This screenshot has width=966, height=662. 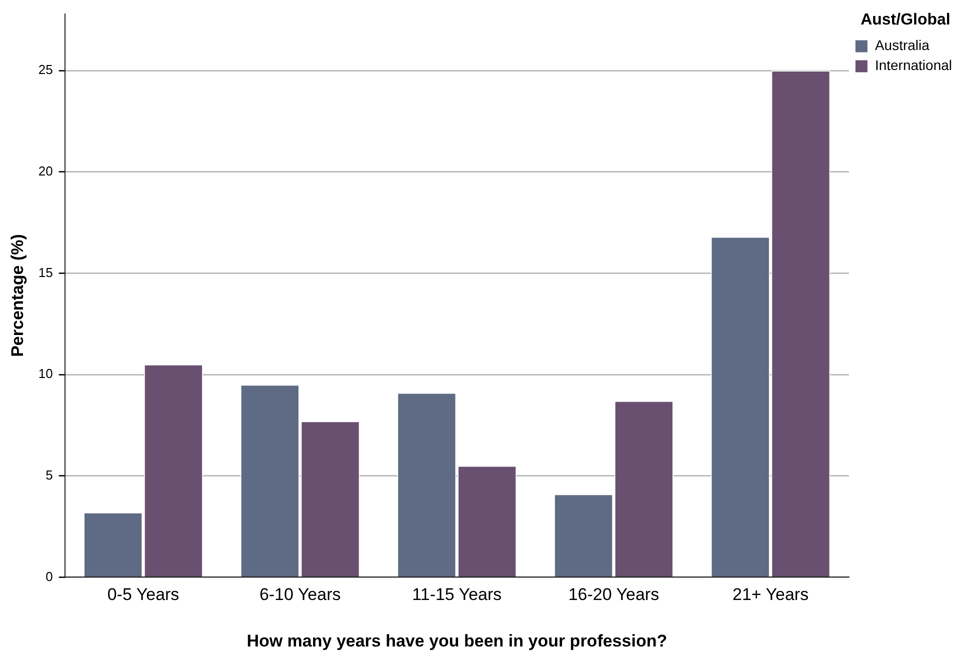 I want to click on x-axis-title: How many years have you been in your profession?, so click(x=457, y=640).